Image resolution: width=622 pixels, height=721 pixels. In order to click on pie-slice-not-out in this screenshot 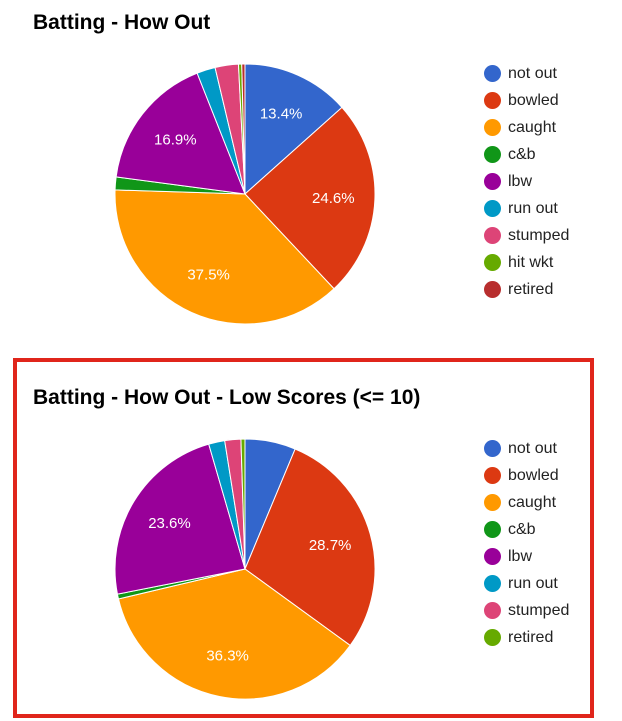, I will do `click(293, 129)`.